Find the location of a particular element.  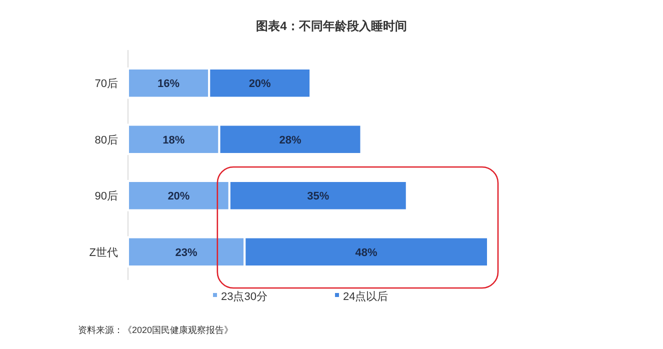

y-tick-label: Z世代 is located at coordinates (103, 252).